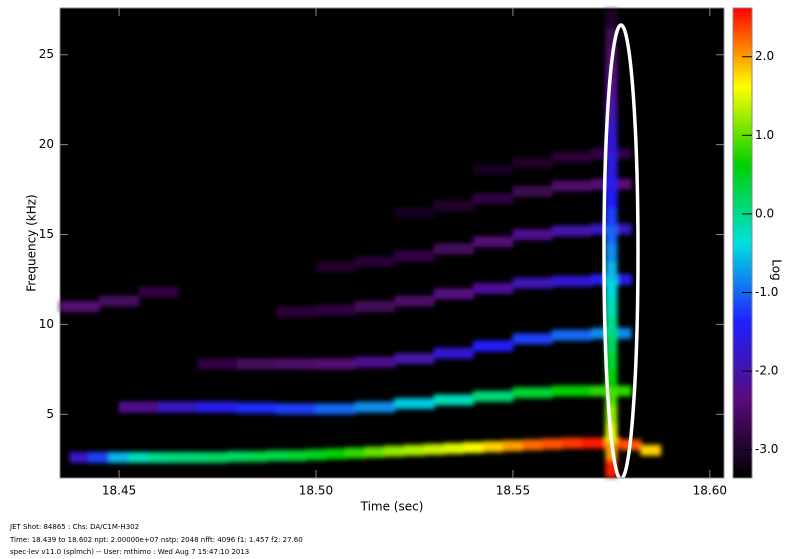 This screenshot has width=787, height=559. I want to click on x-tick-label: 18.50, so click(316, 491).